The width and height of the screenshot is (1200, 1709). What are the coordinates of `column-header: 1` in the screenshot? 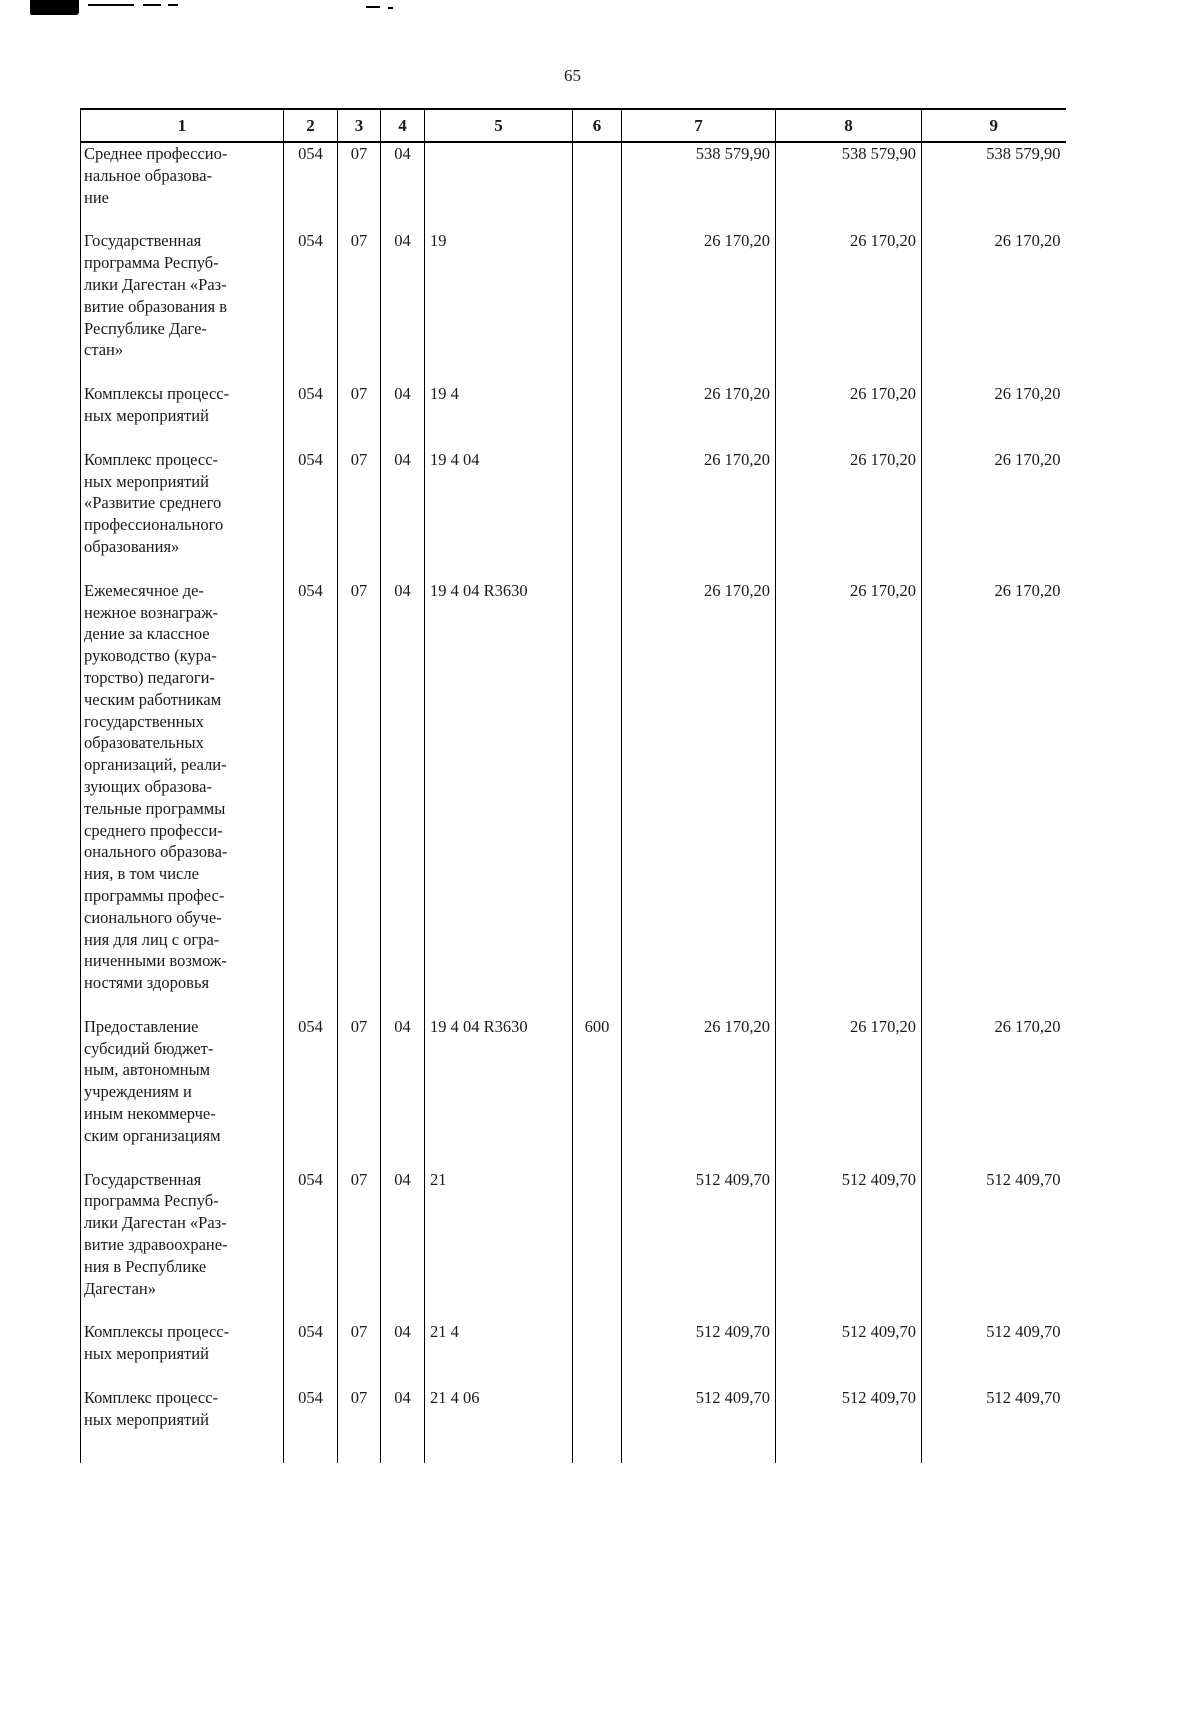 It's located at (182, 125).